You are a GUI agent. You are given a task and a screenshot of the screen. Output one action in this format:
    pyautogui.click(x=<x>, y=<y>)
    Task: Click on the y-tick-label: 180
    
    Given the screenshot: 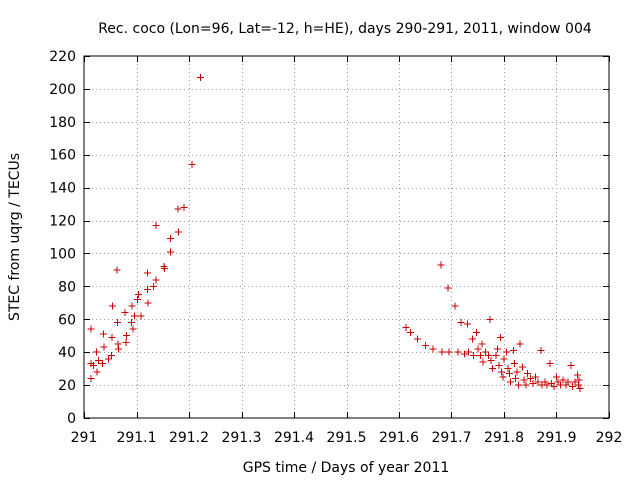 What is the action you would take?
    pyautogui.click(x=62, y=123)
    